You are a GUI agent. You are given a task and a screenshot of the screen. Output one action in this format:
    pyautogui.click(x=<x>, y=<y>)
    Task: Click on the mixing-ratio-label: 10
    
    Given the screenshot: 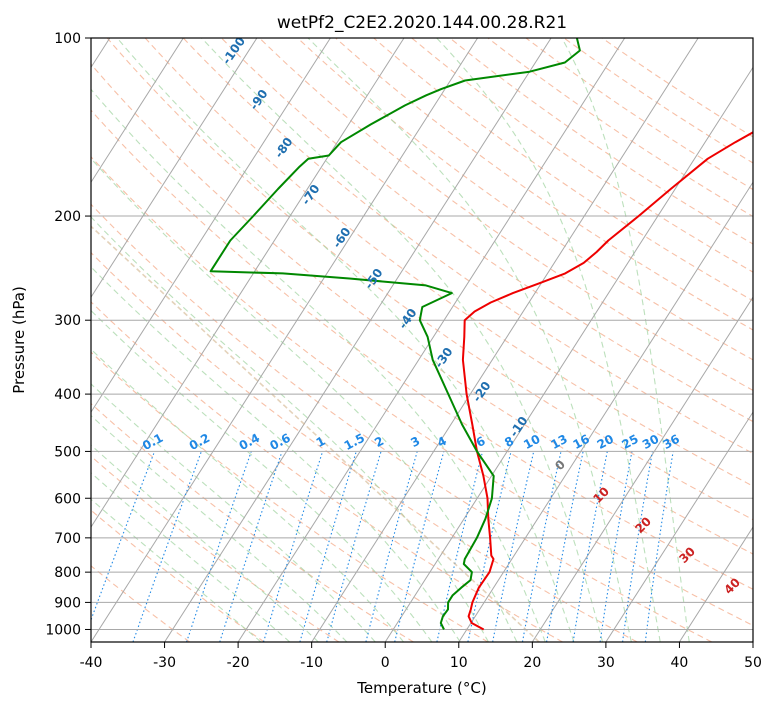 What is the action you would take?
    pyautogui.click(x=531, y=442)
    